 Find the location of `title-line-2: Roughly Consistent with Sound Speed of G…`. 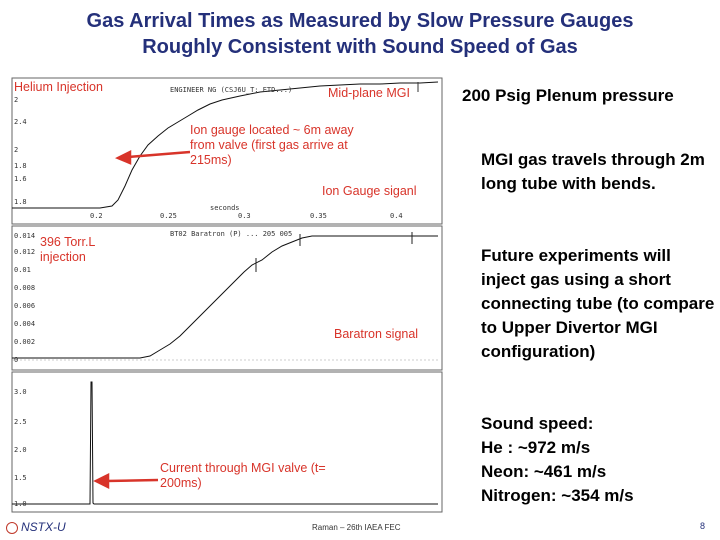

title-line-2: Roughly Consistent with Sound Speed of G… is located at coordinates (360, 47).